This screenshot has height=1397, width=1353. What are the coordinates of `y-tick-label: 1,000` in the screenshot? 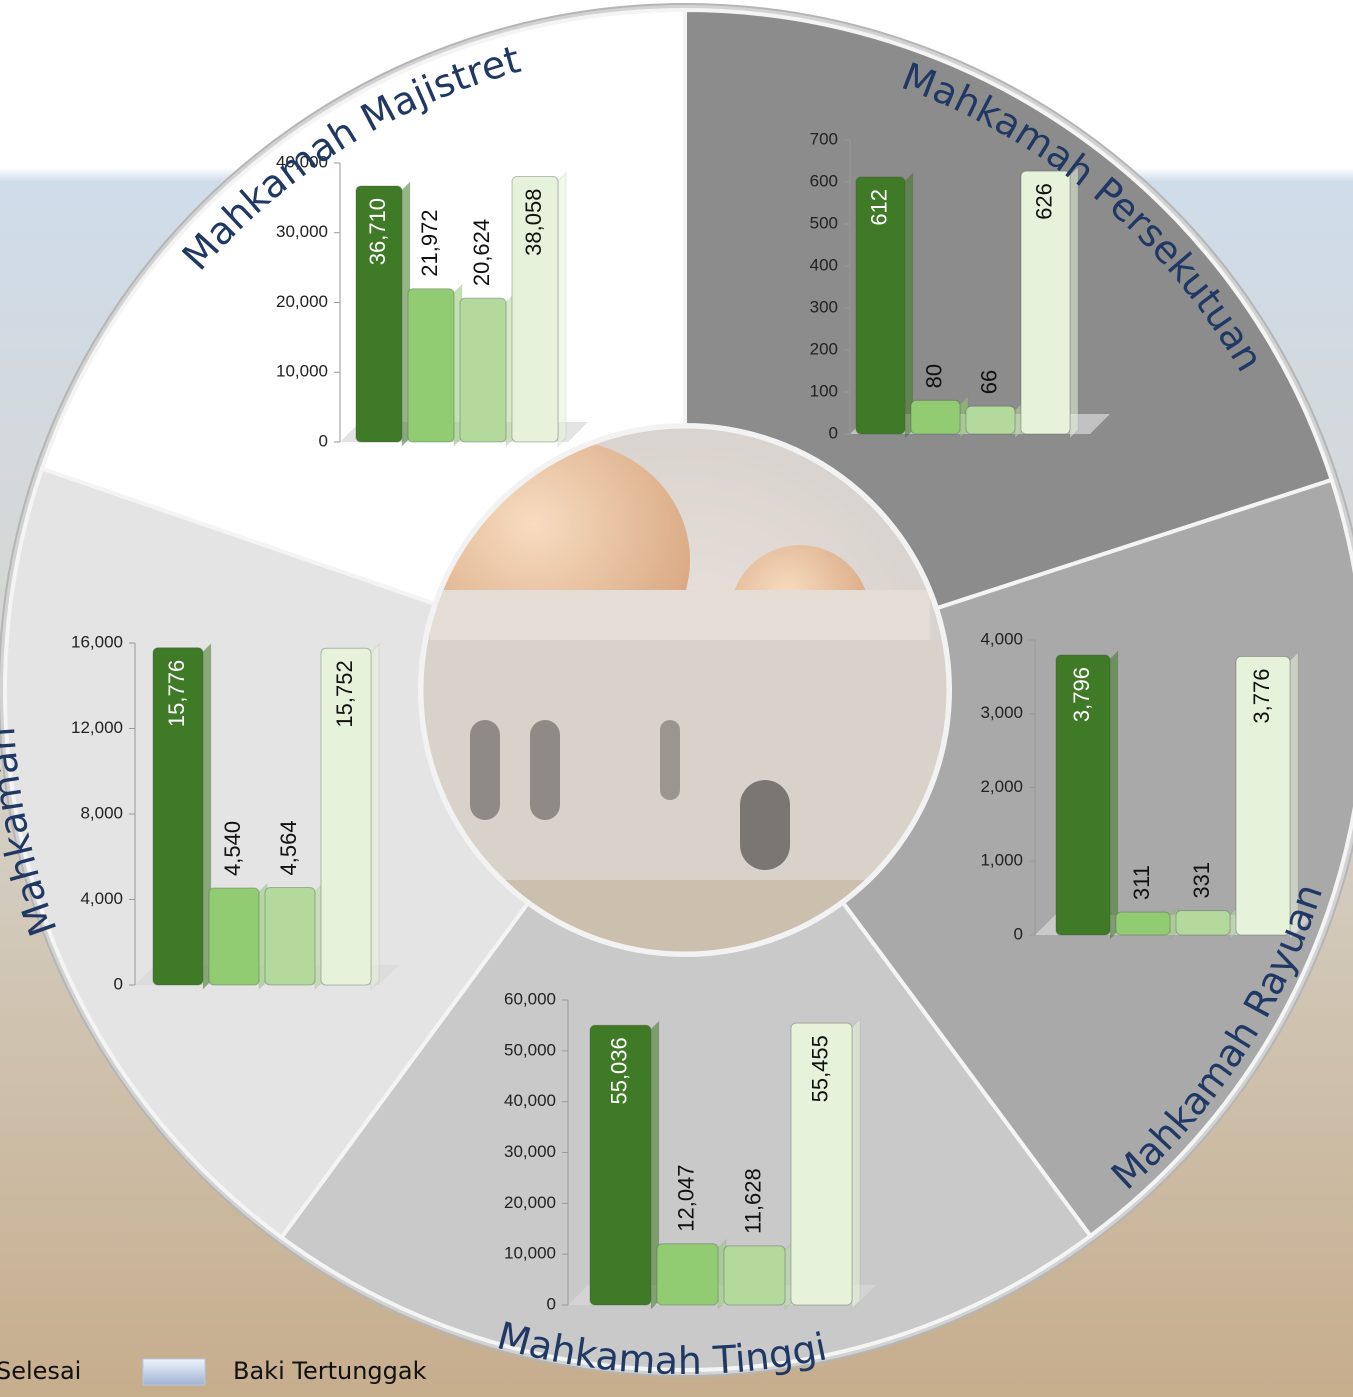 It's located at (1001, 860).